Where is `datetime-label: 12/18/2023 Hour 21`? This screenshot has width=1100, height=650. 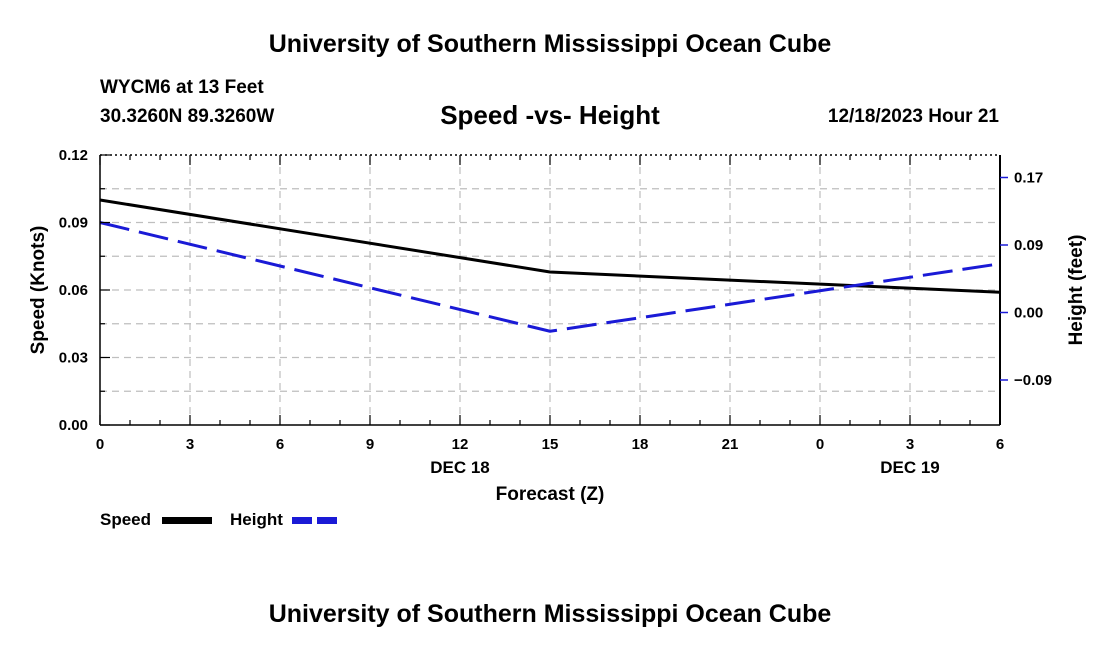
datetime-label: 12/18/2023 Hour 21 is located at coordinates (913, 116).